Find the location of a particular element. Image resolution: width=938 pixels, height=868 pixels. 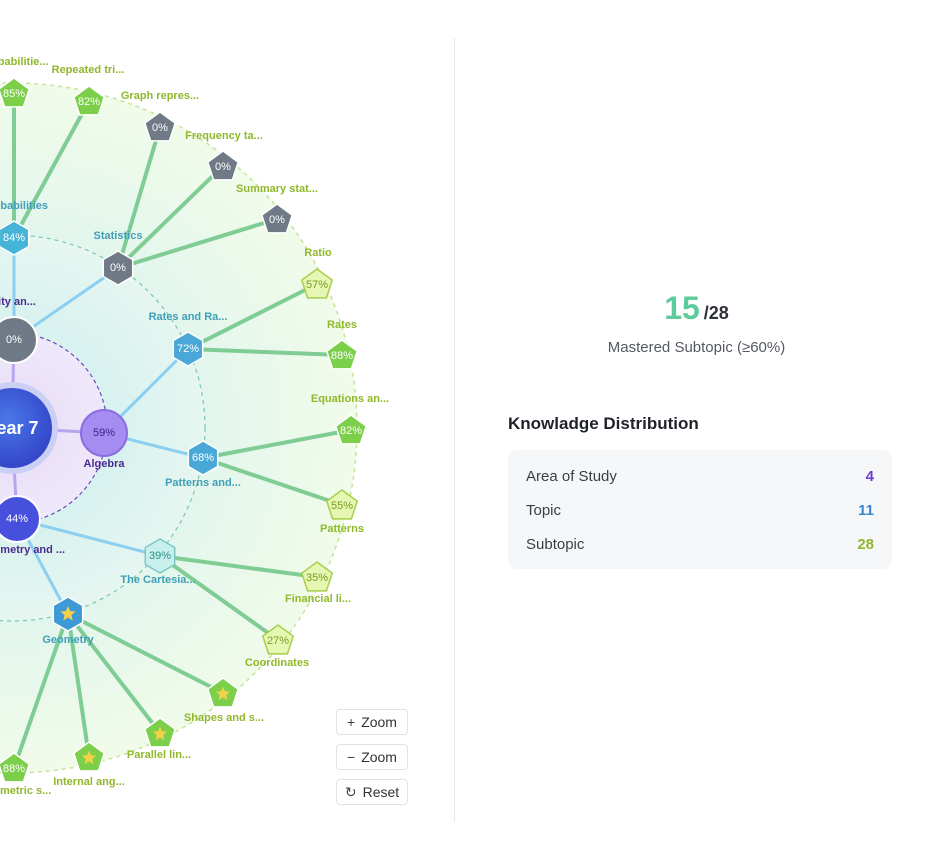

topic-node-stats is located at coordinates (118, 268).